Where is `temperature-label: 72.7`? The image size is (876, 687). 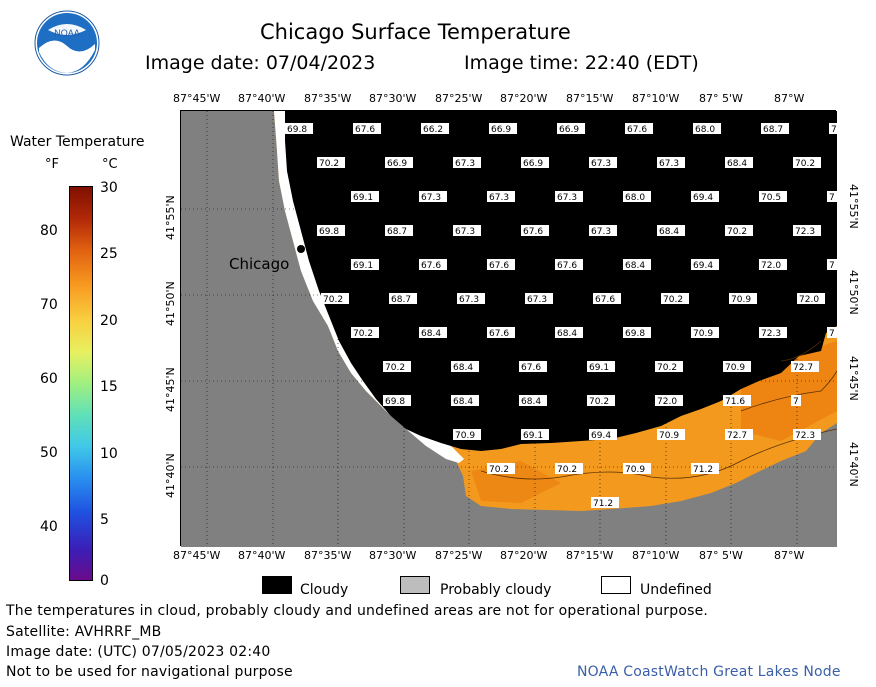 temperature-label: 72.7 is located at coordinates (737, 436).